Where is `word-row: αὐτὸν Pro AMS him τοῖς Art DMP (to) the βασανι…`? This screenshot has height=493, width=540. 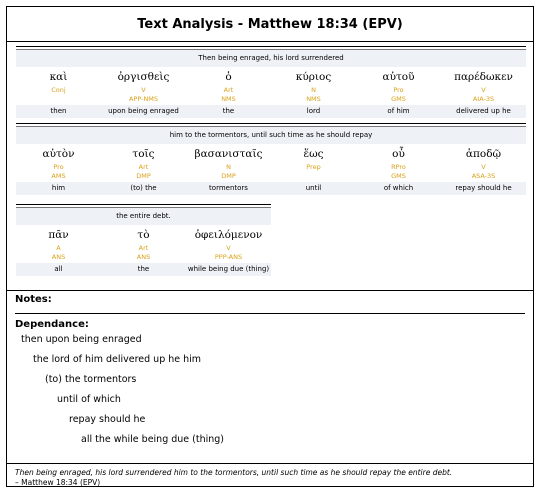
word-row: αὐτὸν Pro AMS him τοῖς Art DMP (to) the βασανι… is located at coordinates (271, 169).